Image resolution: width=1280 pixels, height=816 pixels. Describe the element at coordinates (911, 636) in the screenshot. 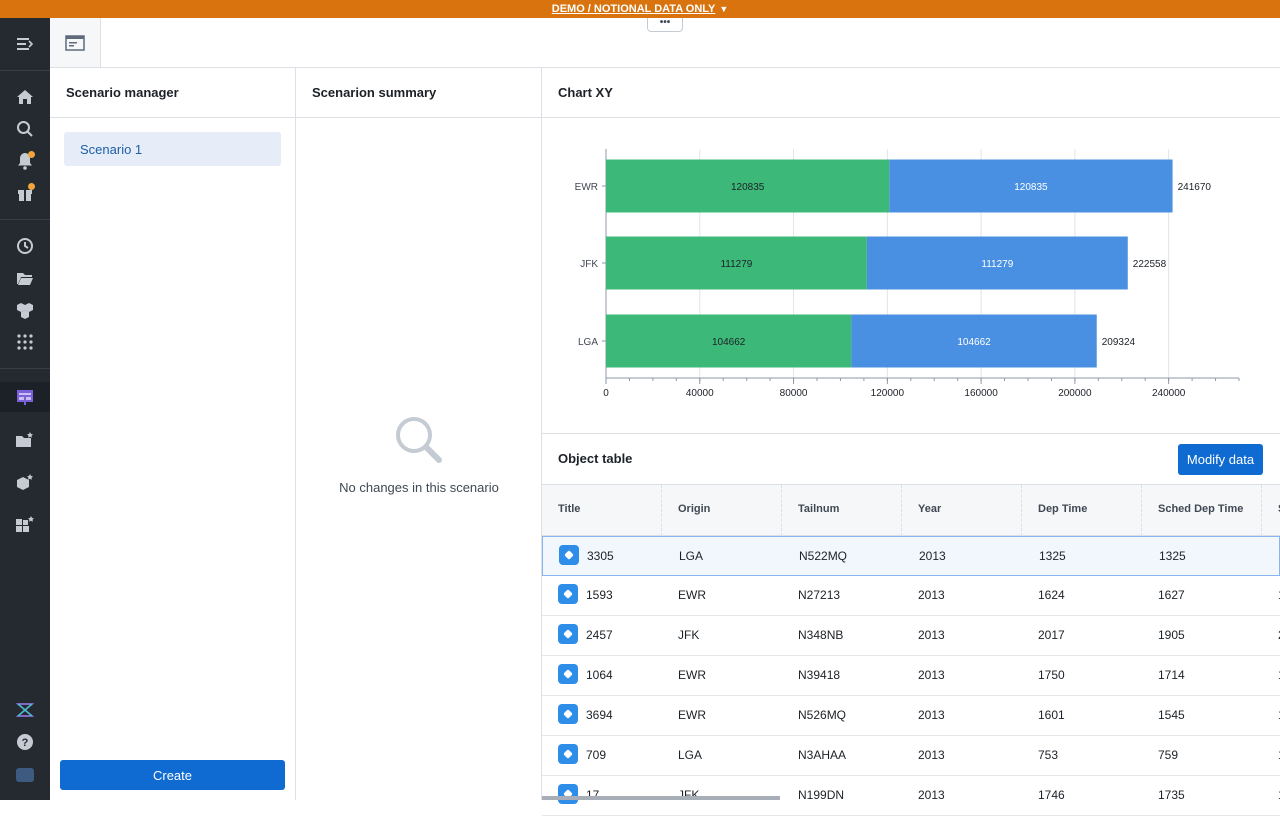

I see `table-row: 2457 JFK N348NB 2013 2017 1905 2` at that location.